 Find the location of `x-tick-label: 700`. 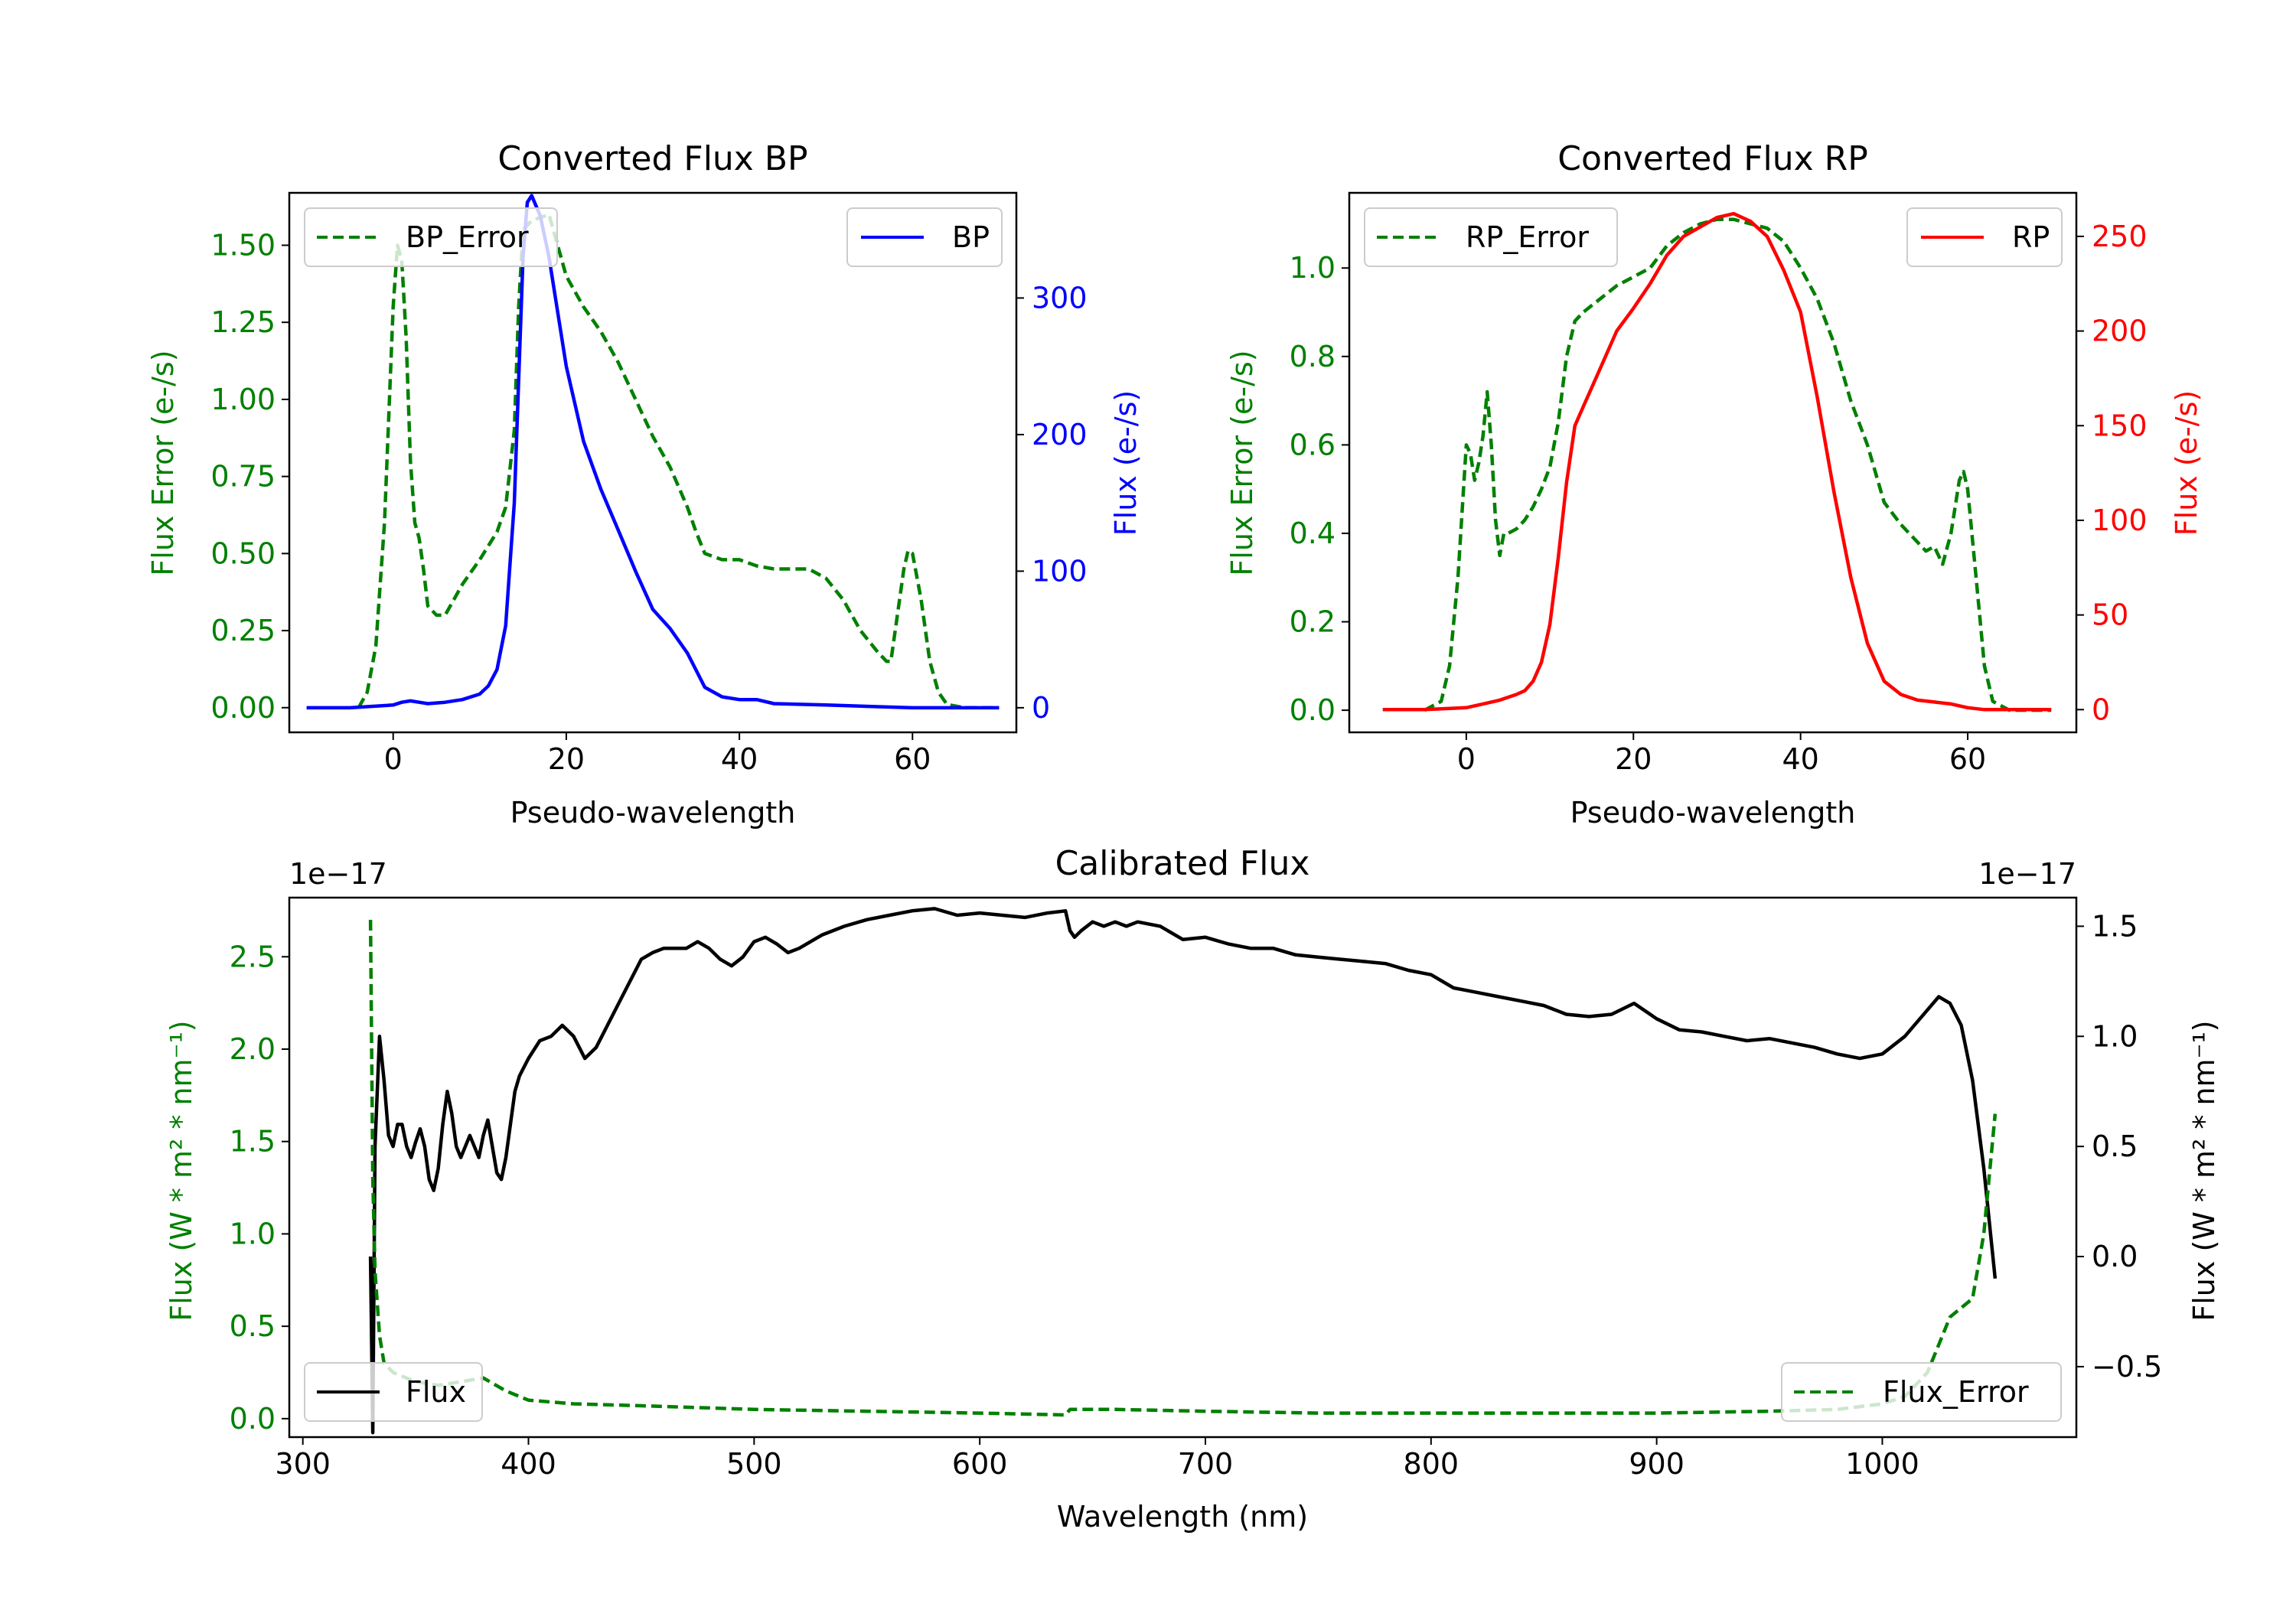

x-tick-label: 700 is located at coordinates (1206, 1464).